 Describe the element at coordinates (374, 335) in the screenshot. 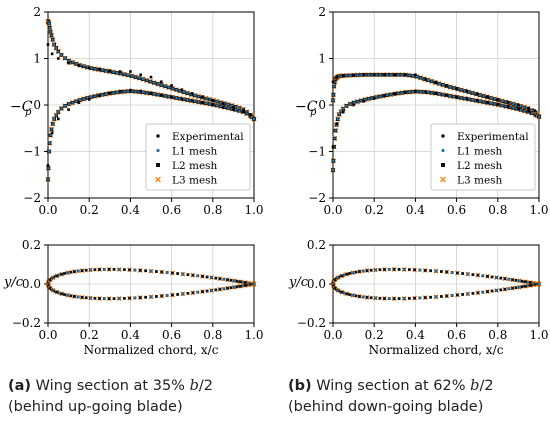

I see `x-tick-label: 0.2` at that location.